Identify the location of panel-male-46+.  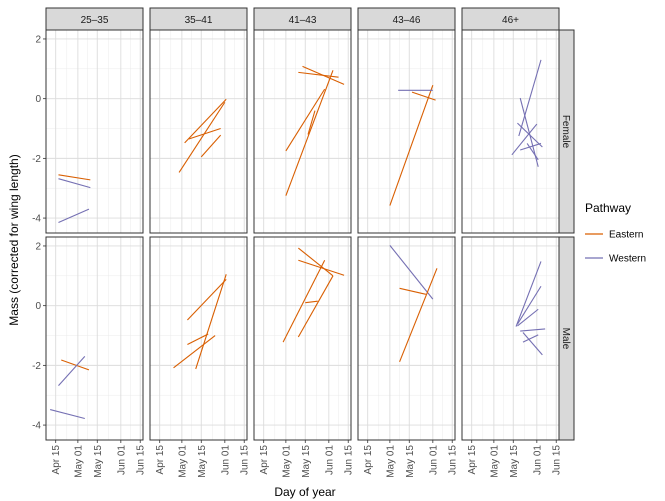
(510, 338).